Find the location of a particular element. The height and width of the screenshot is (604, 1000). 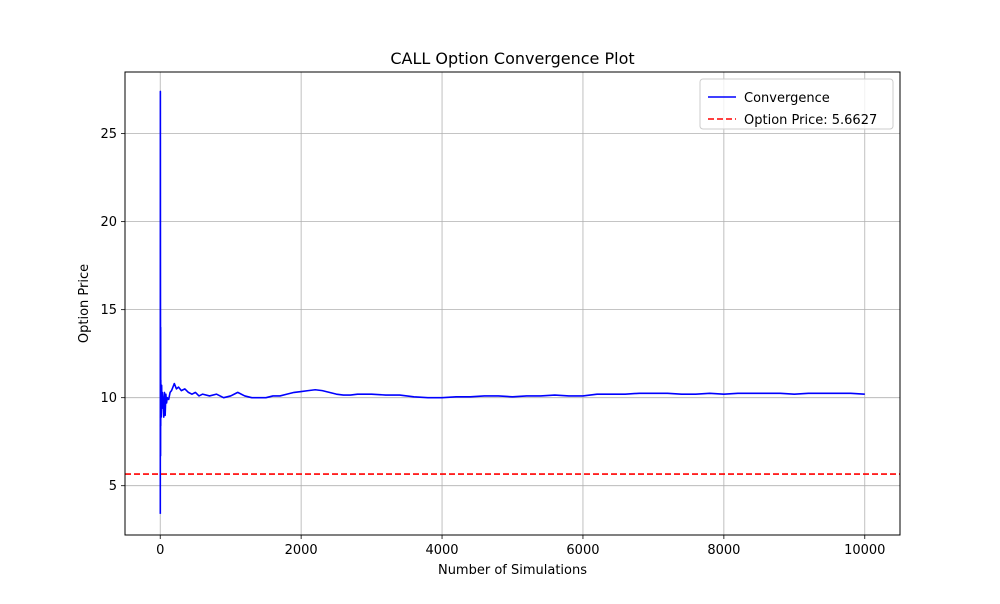

x-tick-label: 10000 is located at coordinates (864, 550).